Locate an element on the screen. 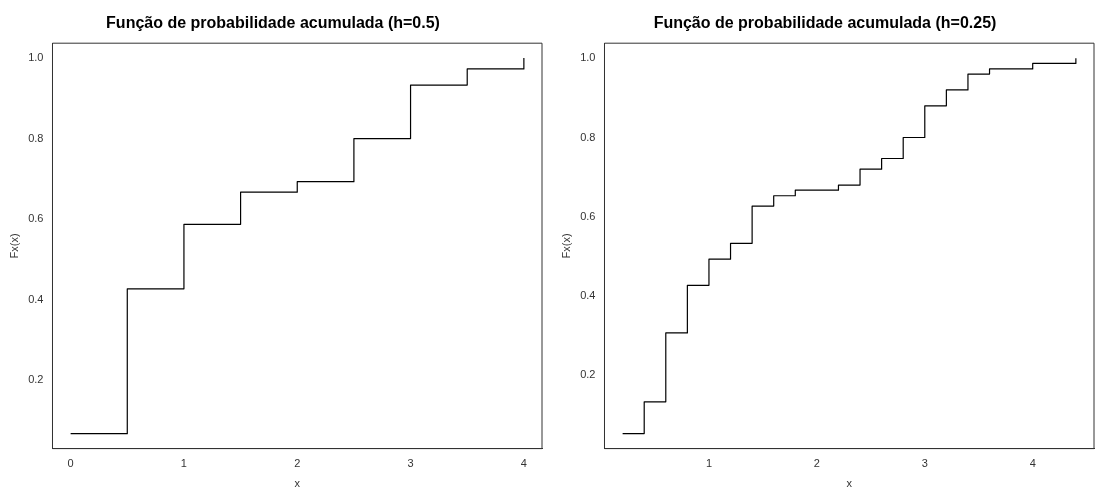 This screenshot has width=1105, height=499. chart-title: Função de probabilidade acumulada (h=0.25) is located at coordinates (825, 23).